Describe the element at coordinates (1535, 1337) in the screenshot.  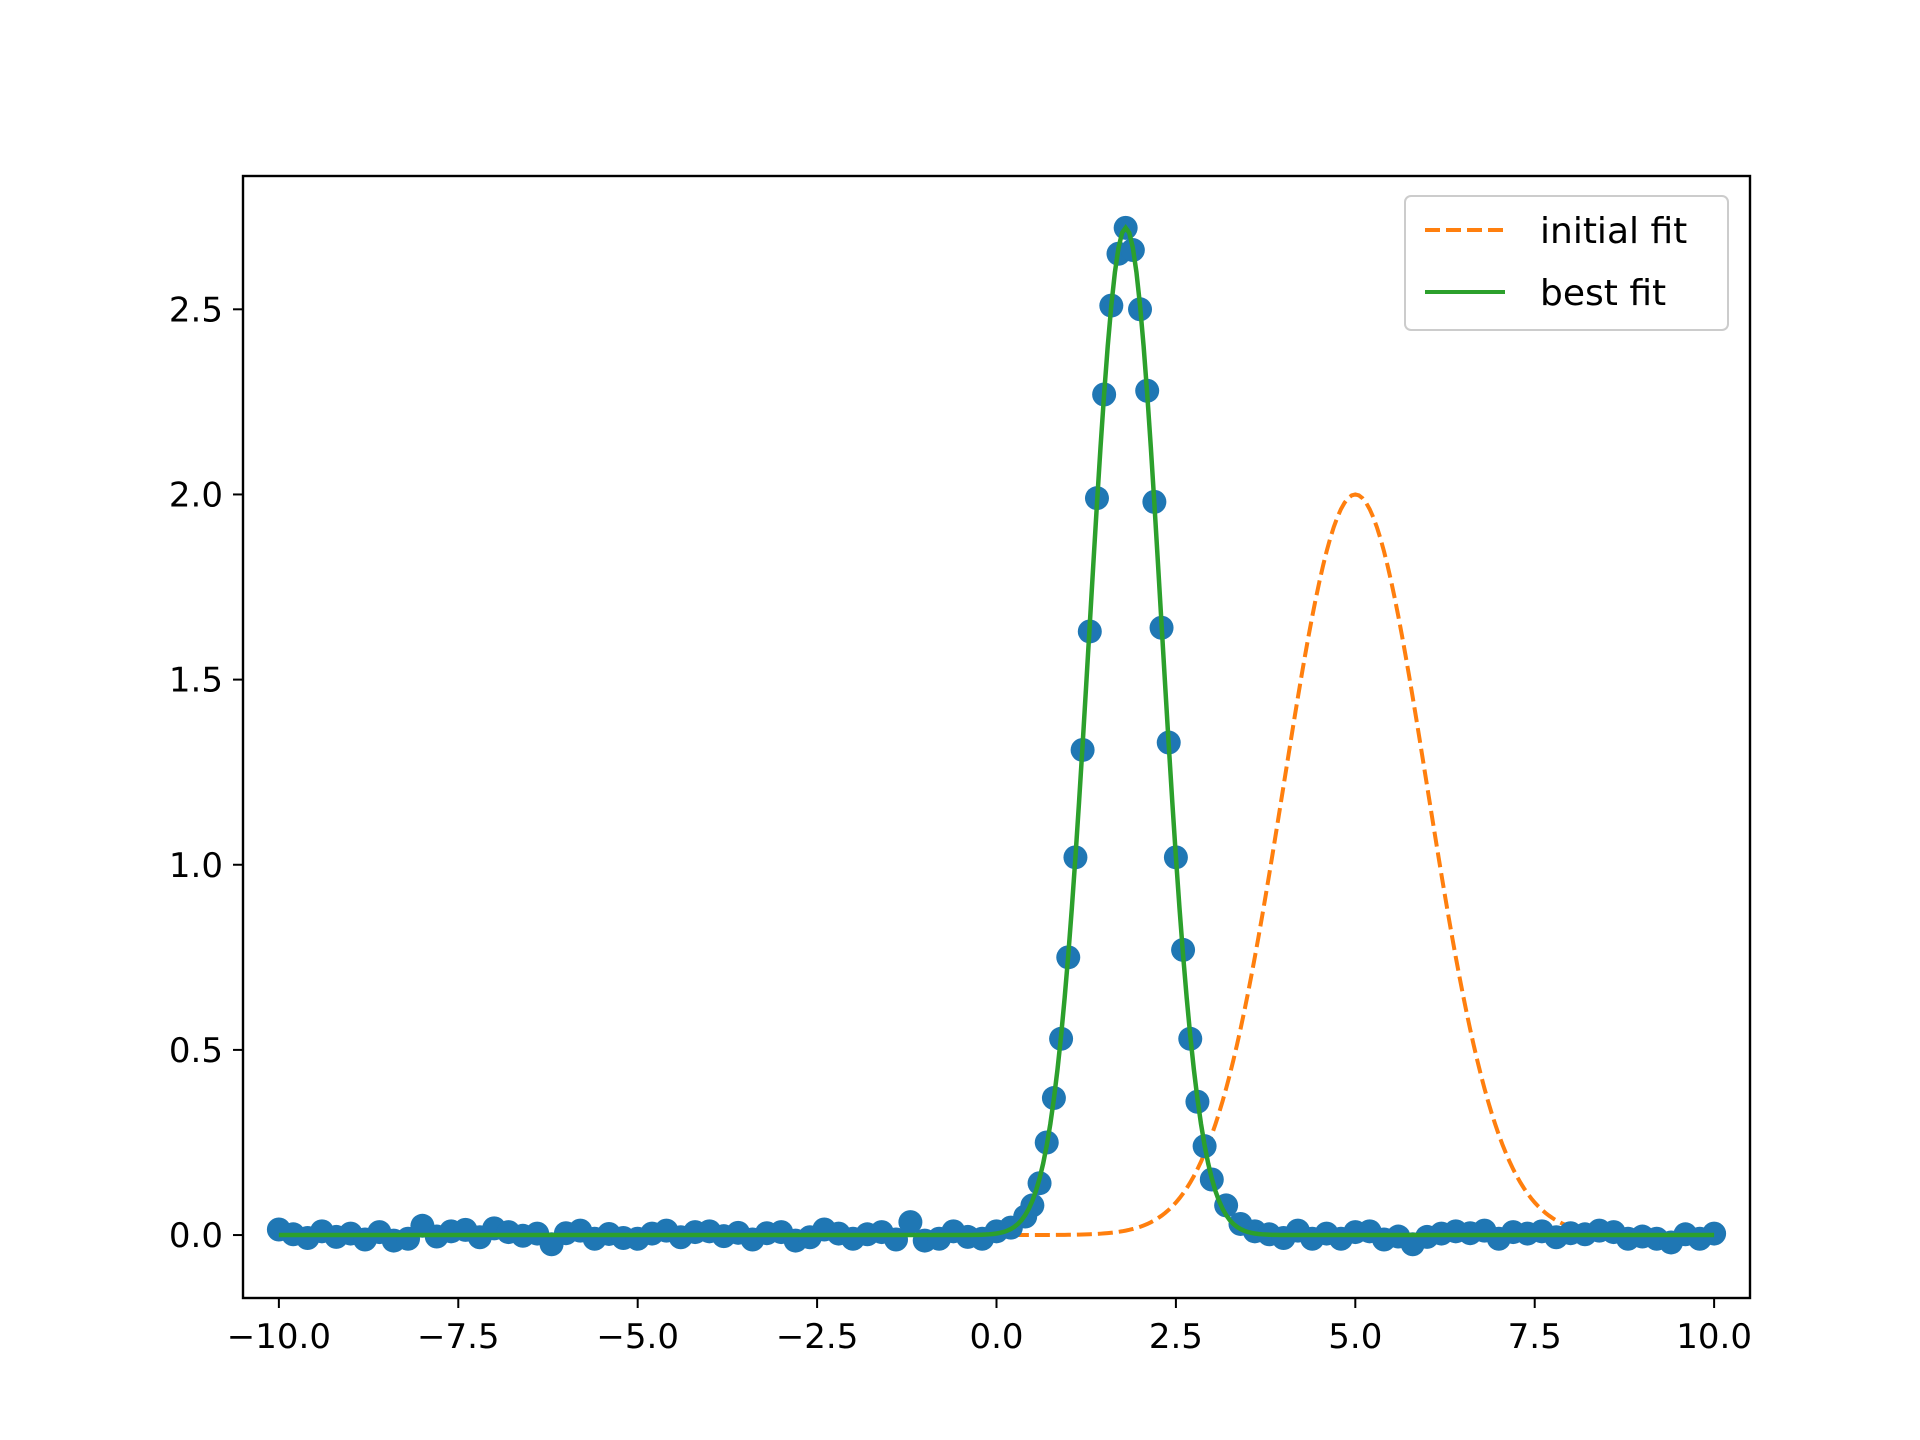
I see `x-tick-label: 7.5` at that location.